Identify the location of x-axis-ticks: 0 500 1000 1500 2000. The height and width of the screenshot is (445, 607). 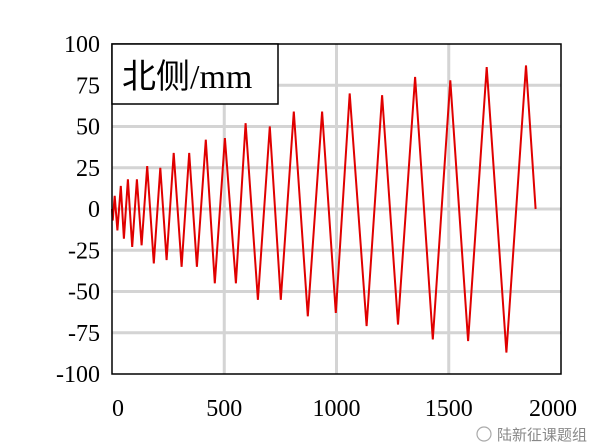
(344, 409).